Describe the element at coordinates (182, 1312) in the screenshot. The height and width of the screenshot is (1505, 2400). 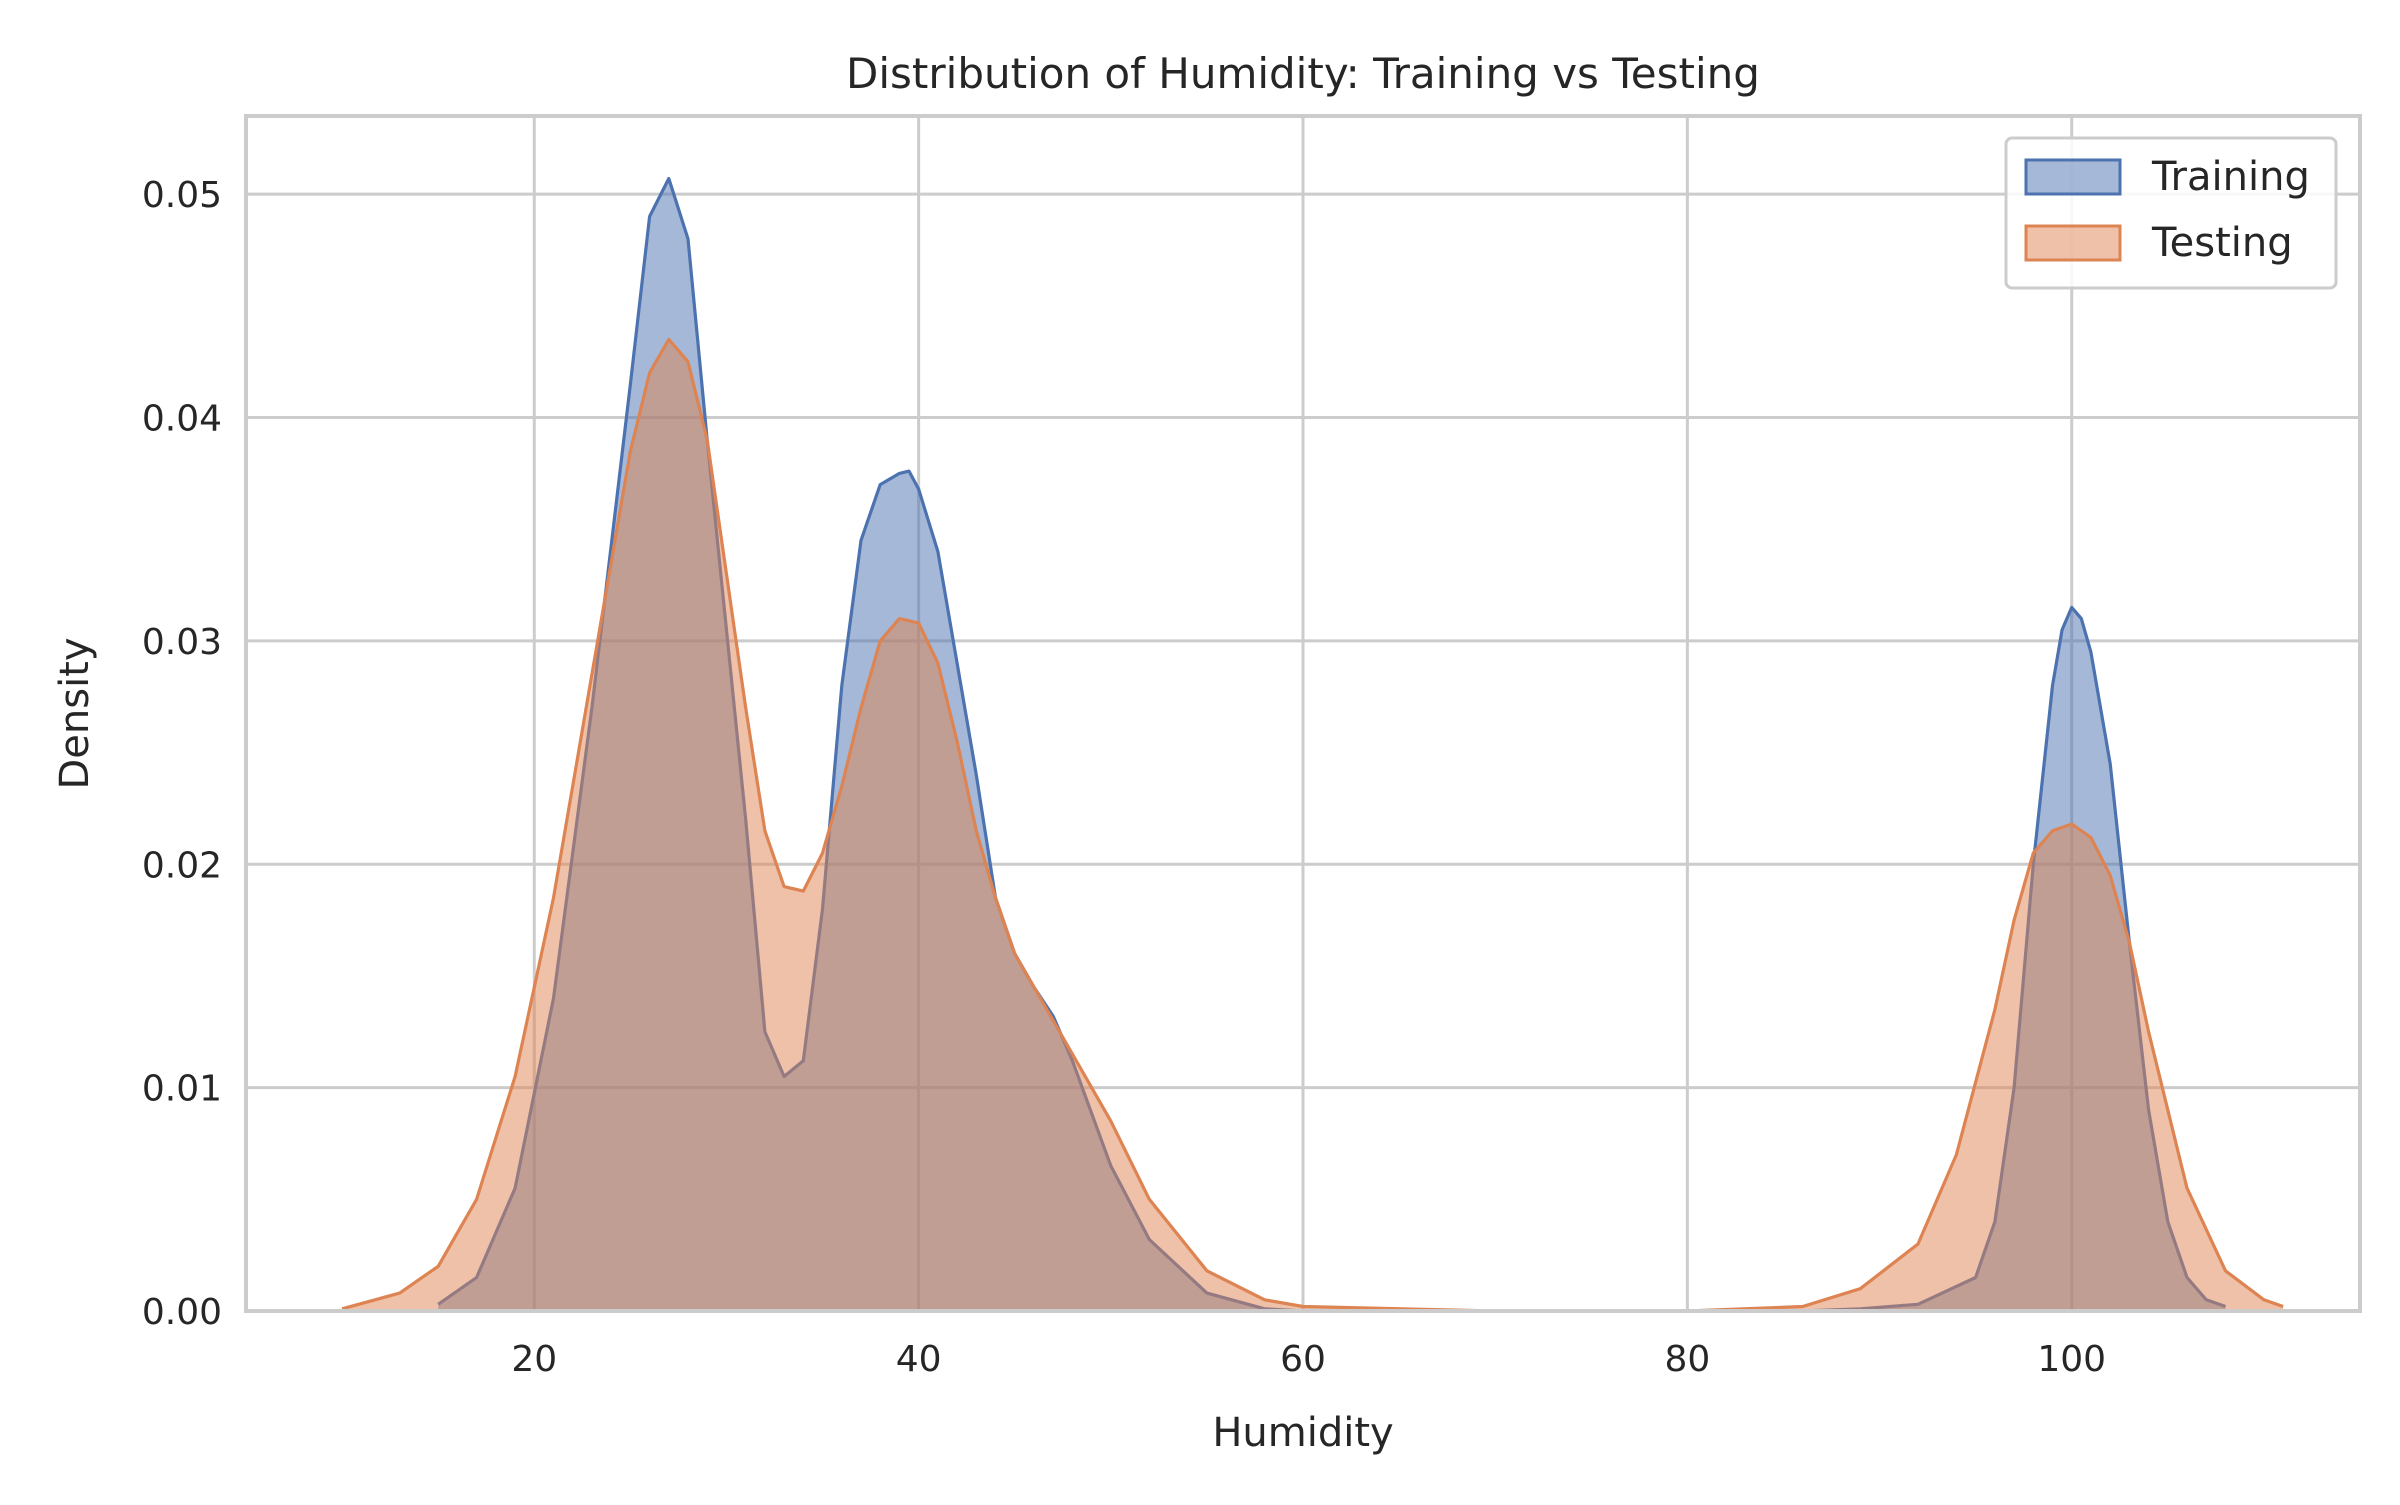
I see `y-tick-label: 0.00` at that location.